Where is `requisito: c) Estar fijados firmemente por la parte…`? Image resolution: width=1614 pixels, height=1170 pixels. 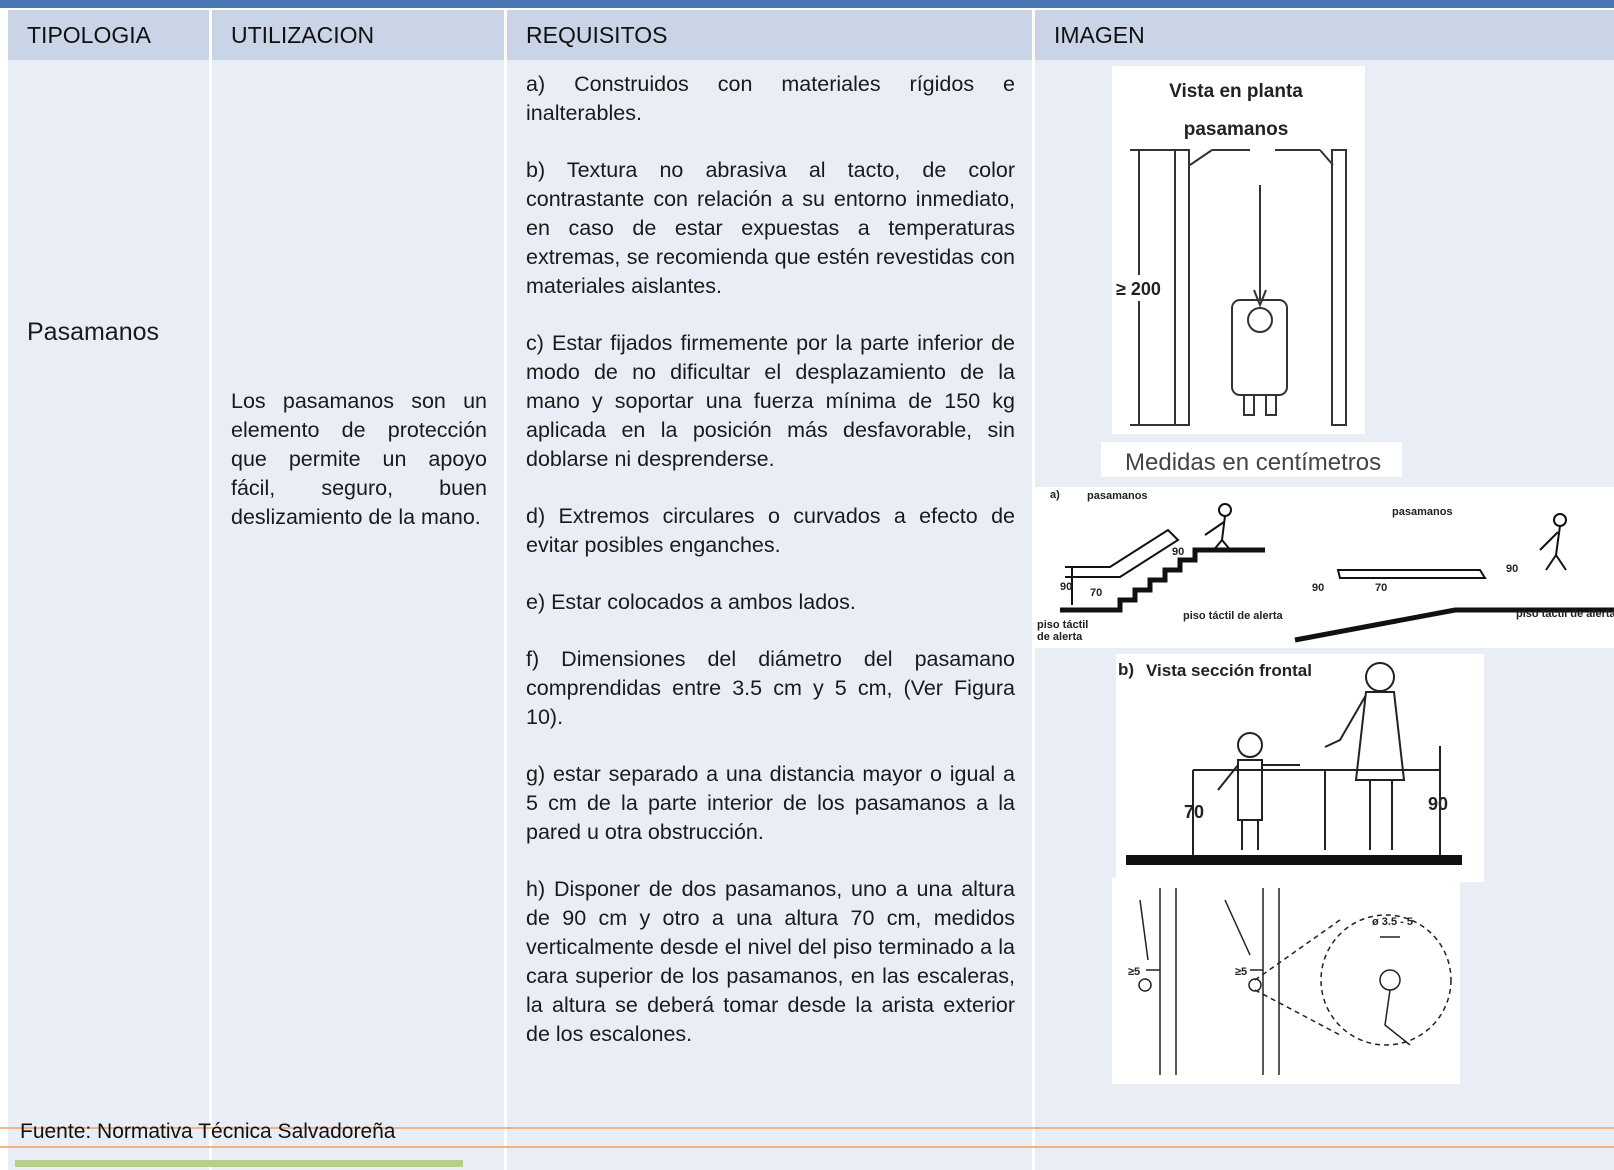 requisito: c) Estar fijados firmemente por la parte… is located at coordinates (770, 401).